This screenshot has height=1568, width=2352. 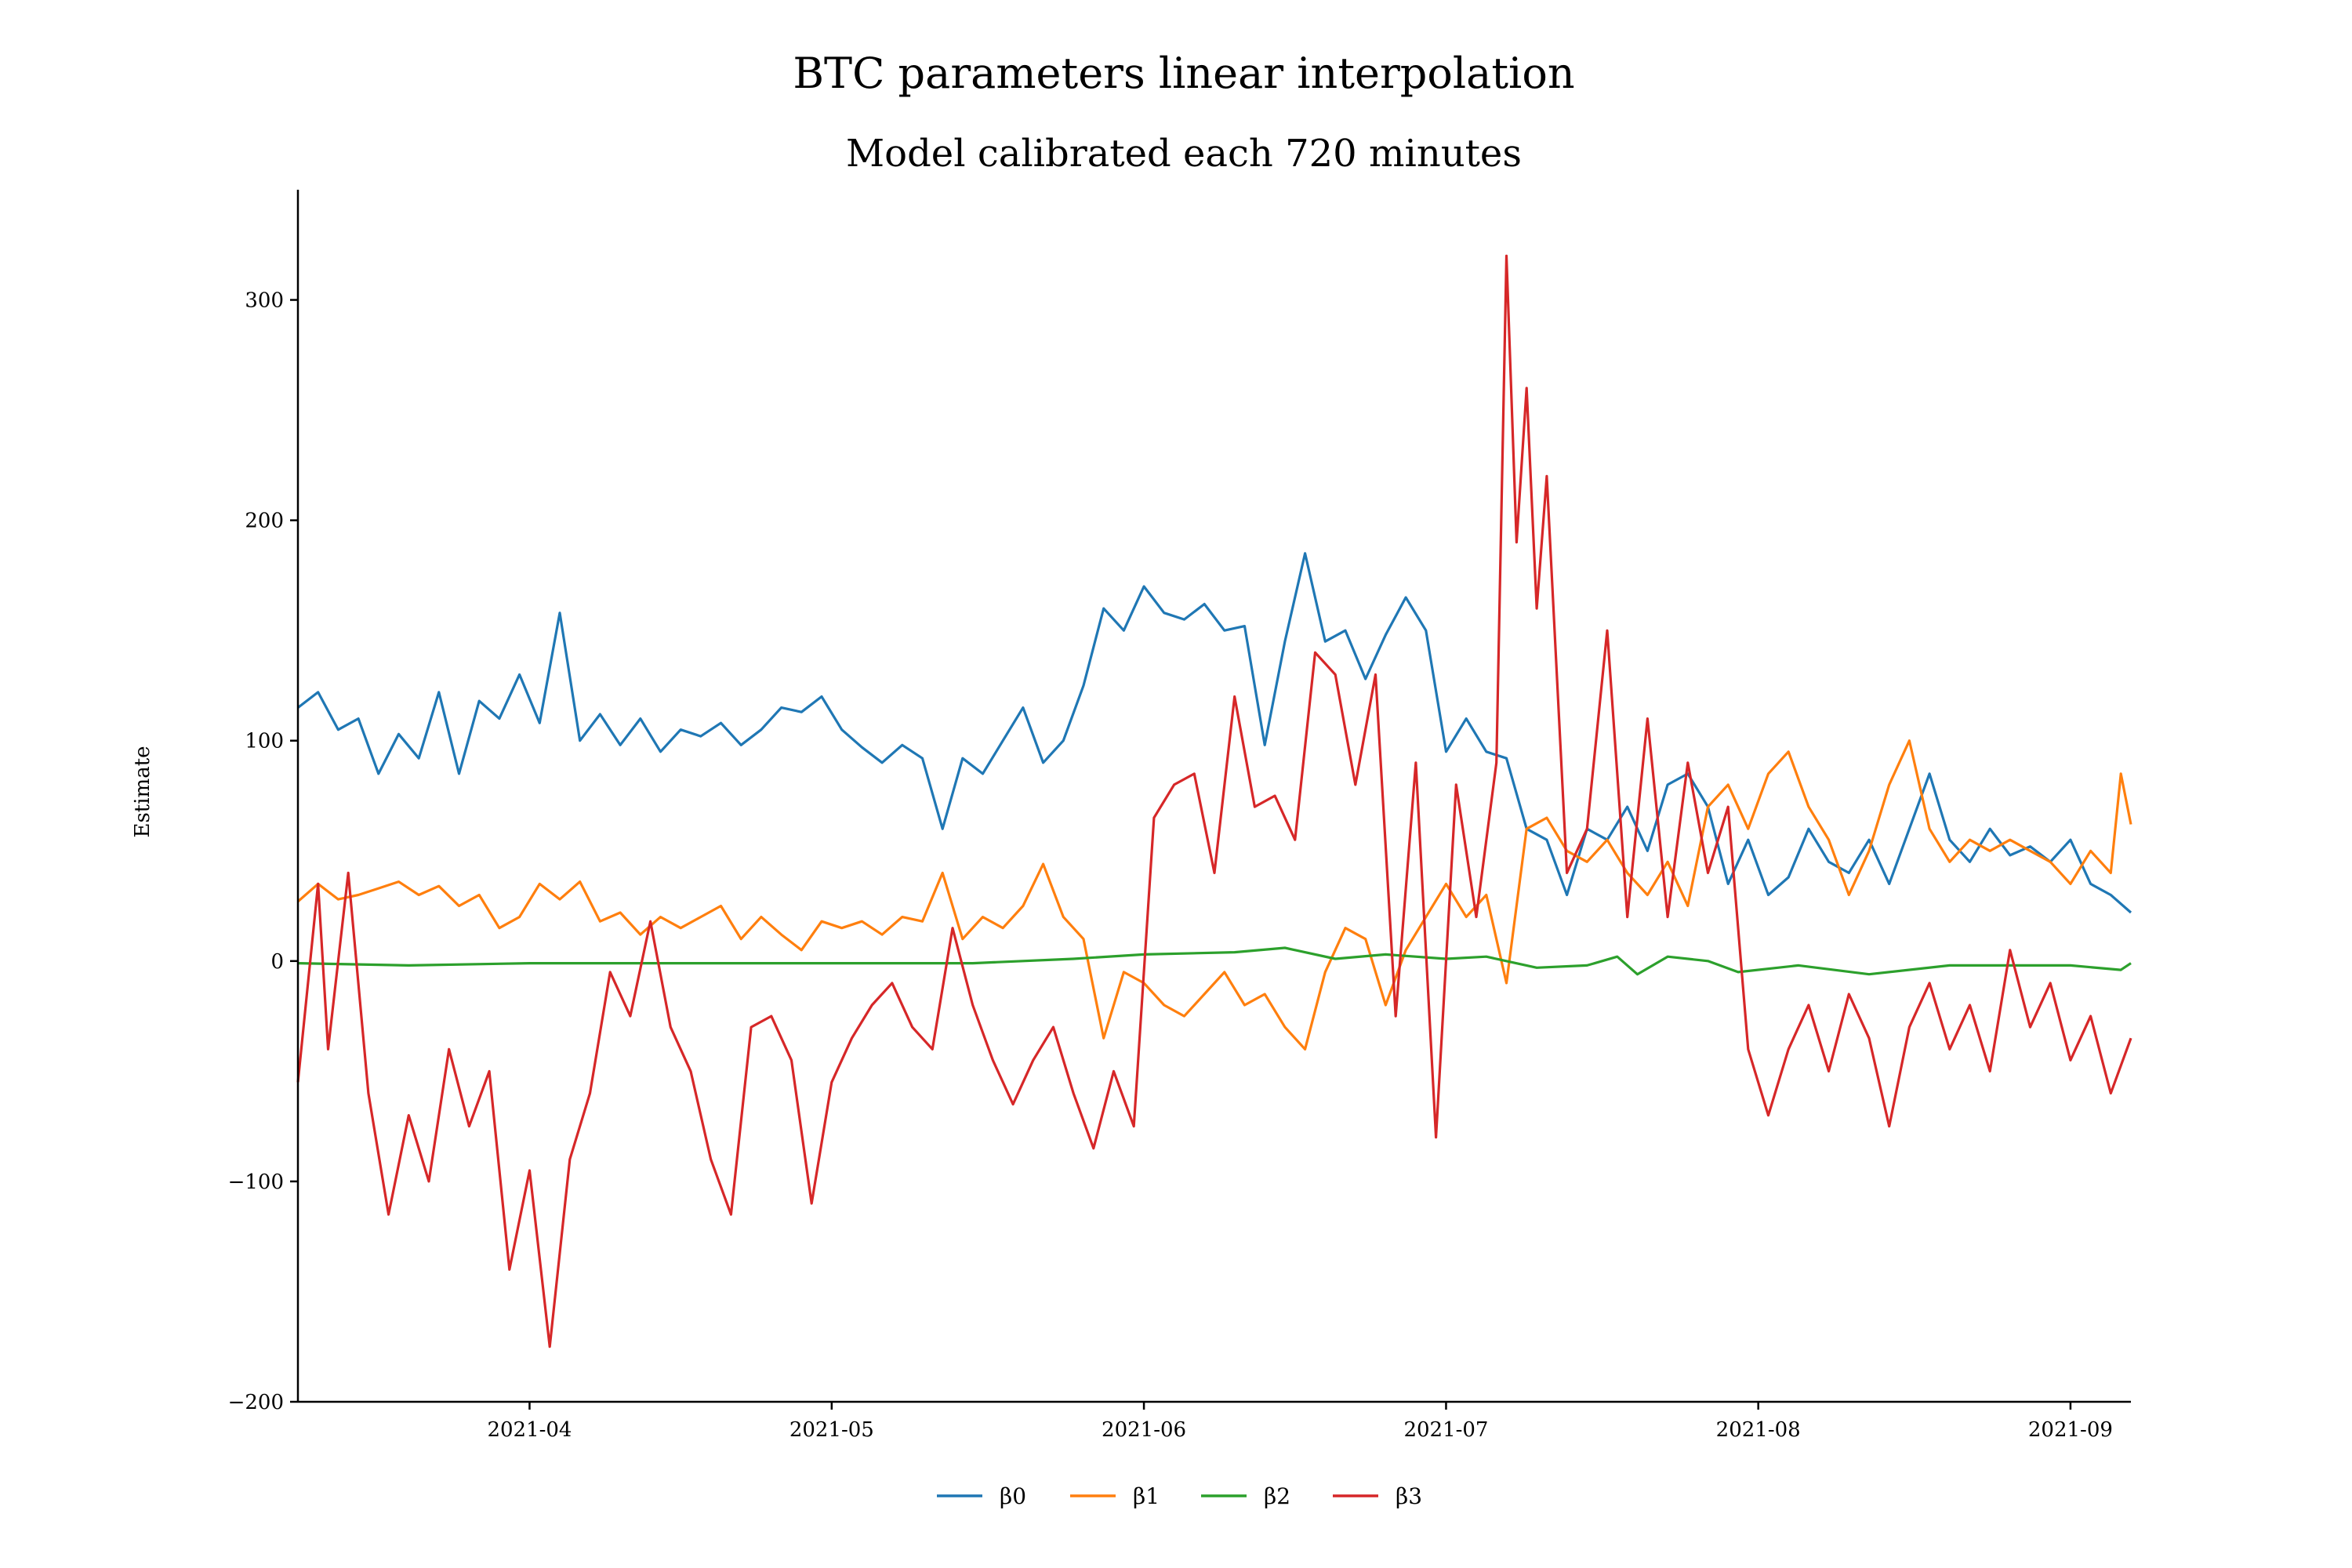 What do you see at coordinates (1184, 154) in the screenshot?
I see `chart-subtitle: Model calibrated each 720 minutes` at bounding box center [1184, 154].